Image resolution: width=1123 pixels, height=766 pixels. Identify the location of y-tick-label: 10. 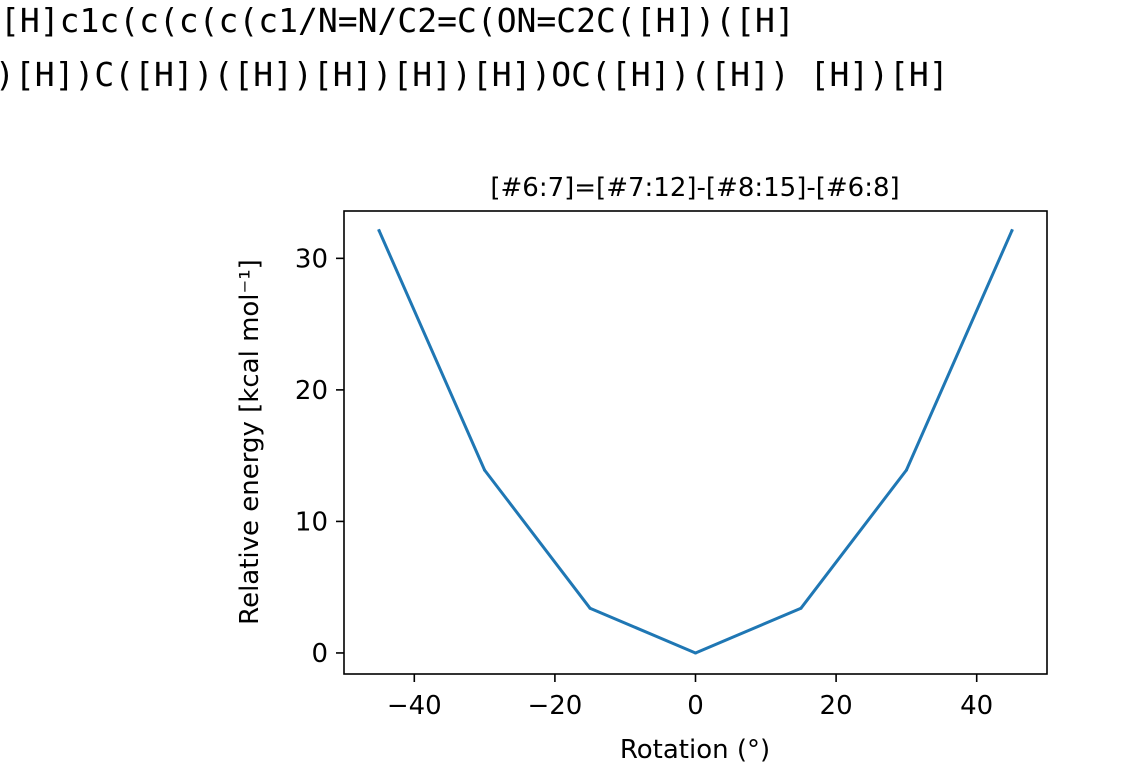
(311, 522).